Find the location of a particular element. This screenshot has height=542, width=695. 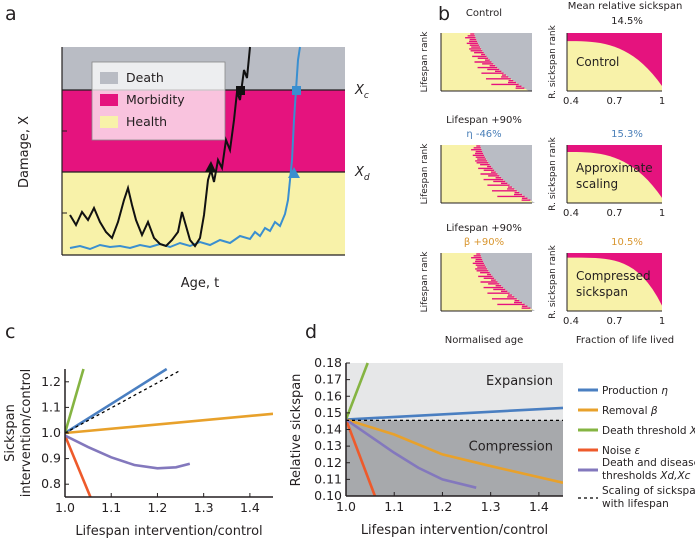

y-tick-label: 0.16 is located at coordinates (328, 395).